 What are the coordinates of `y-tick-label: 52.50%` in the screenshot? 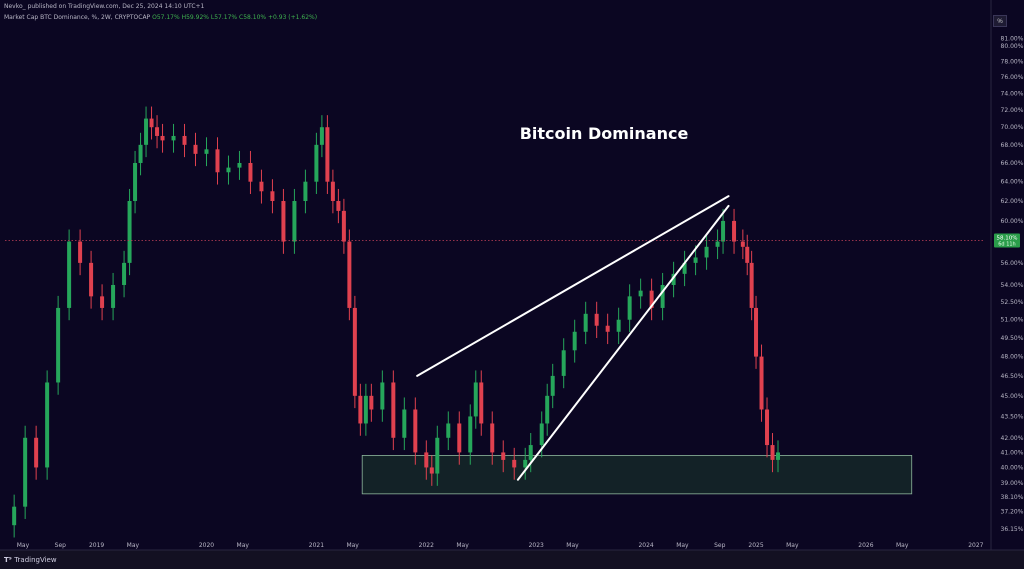 It's located at (1012, 302).